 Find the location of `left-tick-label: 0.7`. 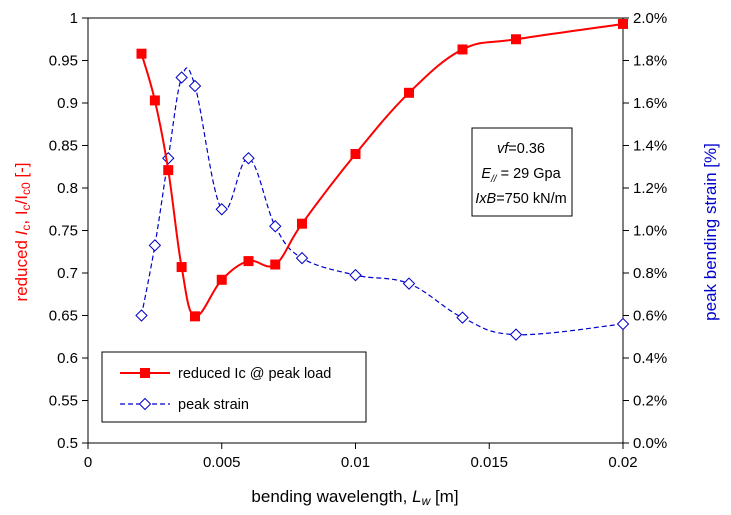

left-tick-label: 0.7 is located at coordinates (67, 273).